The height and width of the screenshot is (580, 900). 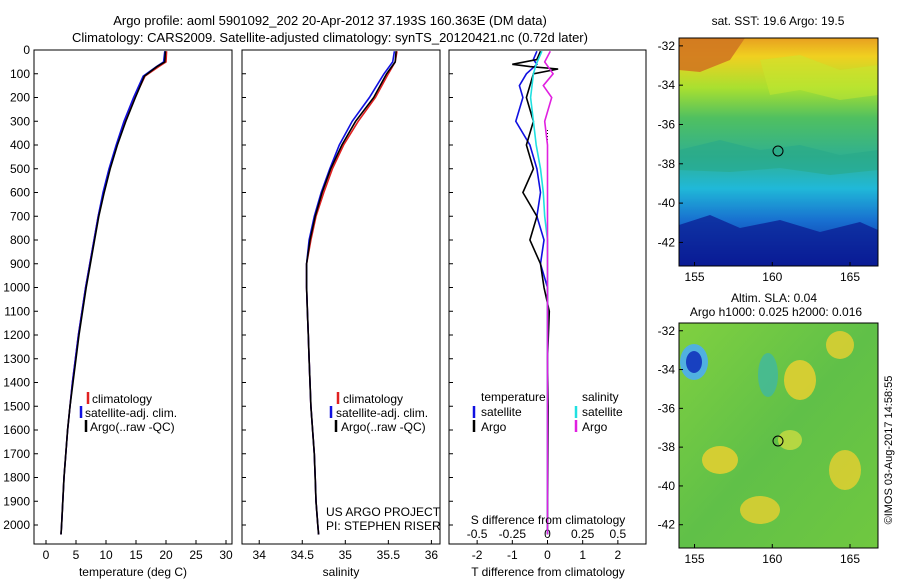 I want to click on difference-xtick-label: 2, so click(x=618, y=555).